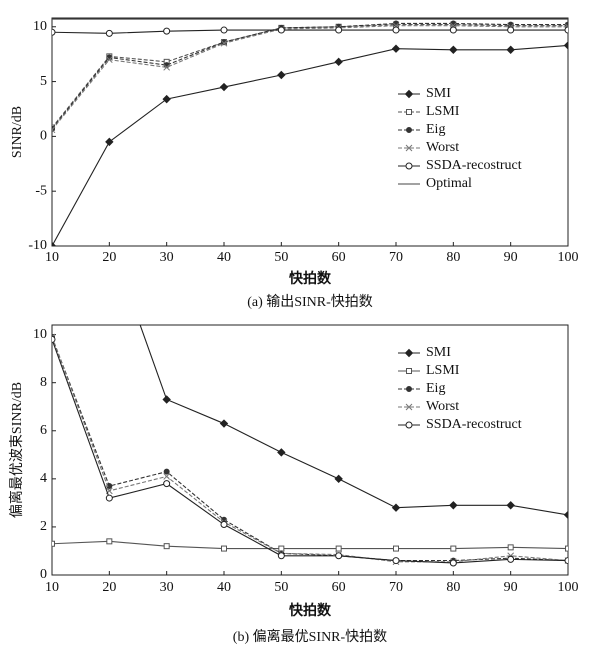 This screenshot has width=589, height=654. I want to click on y-tick-label: 0, so click(43, 574).